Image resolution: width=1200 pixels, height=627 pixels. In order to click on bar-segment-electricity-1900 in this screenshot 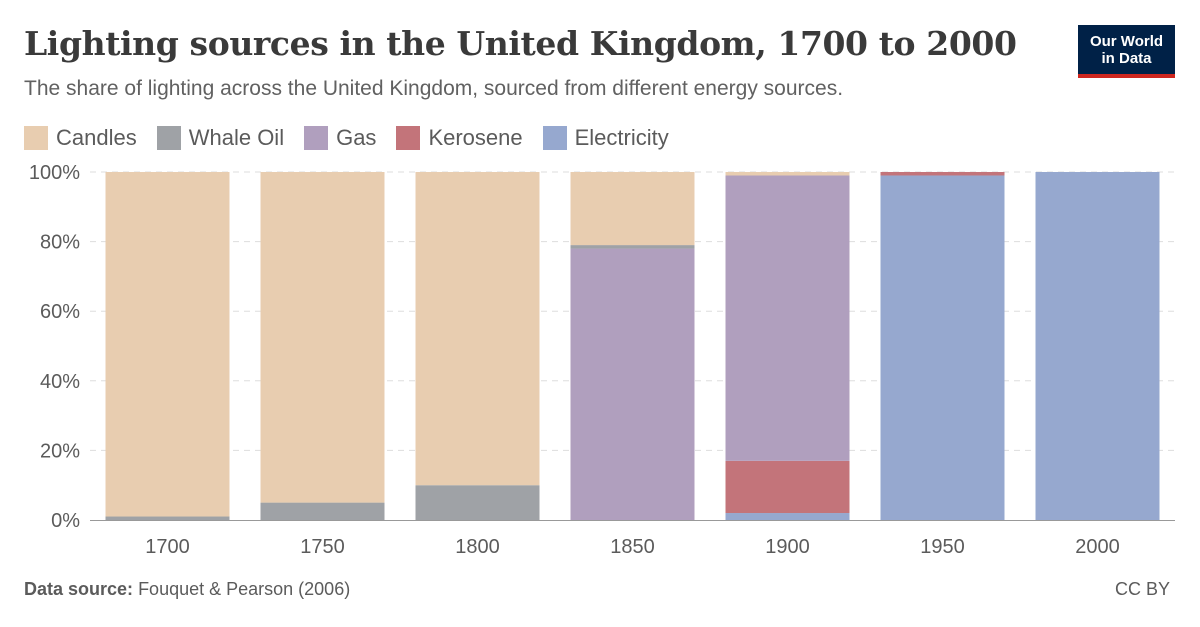, I will do `click(787, 516)`.